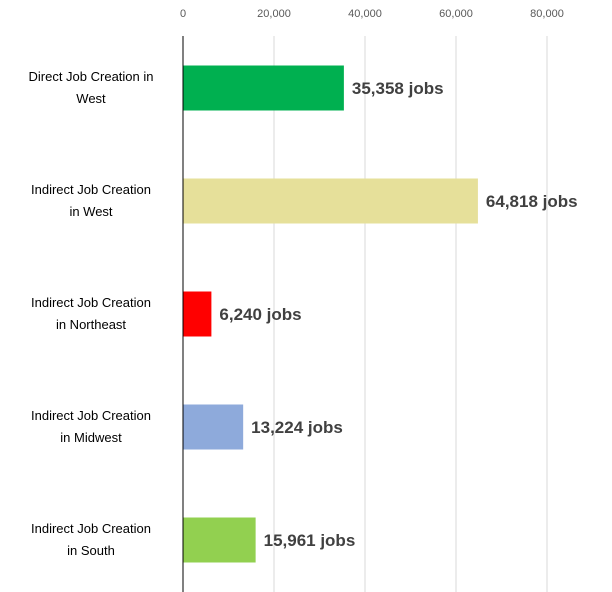  Describe the element at coordinates (365, 14) in the screenshot. I see `x-tick-label: 40,000` at that location.